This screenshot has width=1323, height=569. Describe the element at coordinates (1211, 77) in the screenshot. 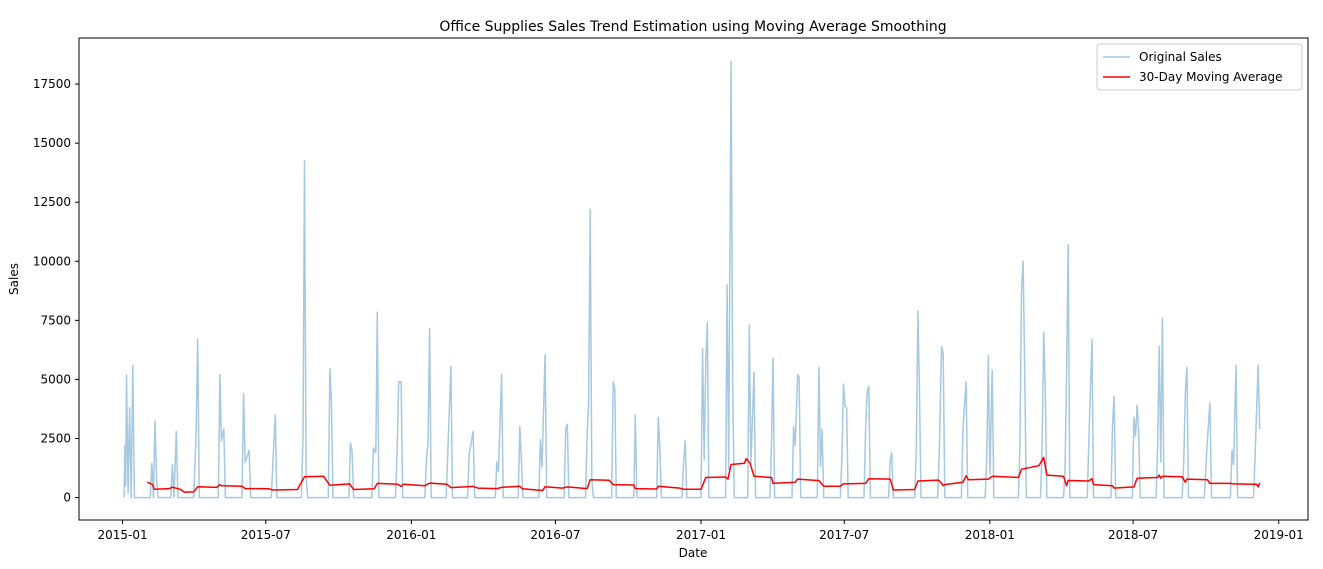

I see `legend-label-moving-average: 30-Day Moving Average` at that location.